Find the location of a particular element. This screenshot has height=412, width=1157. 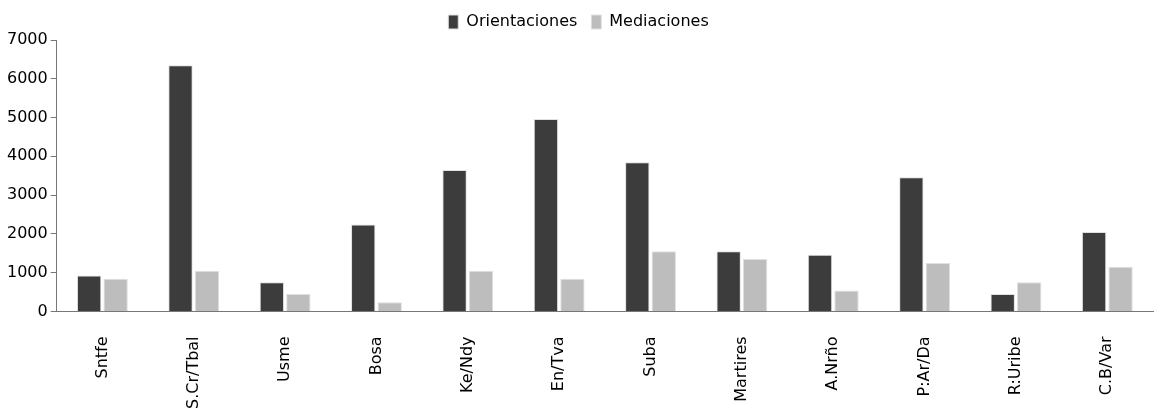

x-tick-label: Ke/Ndy is located at coordinates (466, 364).